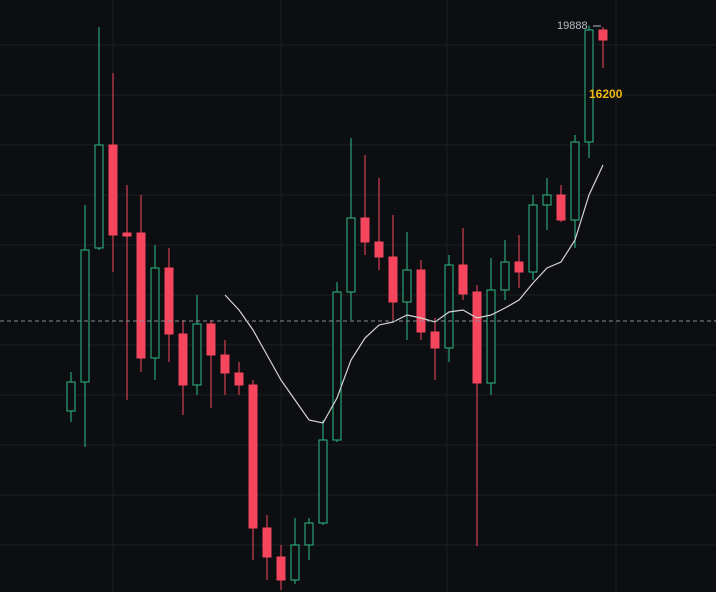 The image size is (716, 592). What do you see at coordinates (572, 26) in the screenshot?
I see `max-label: 19888` at bounding box center [572, 26].